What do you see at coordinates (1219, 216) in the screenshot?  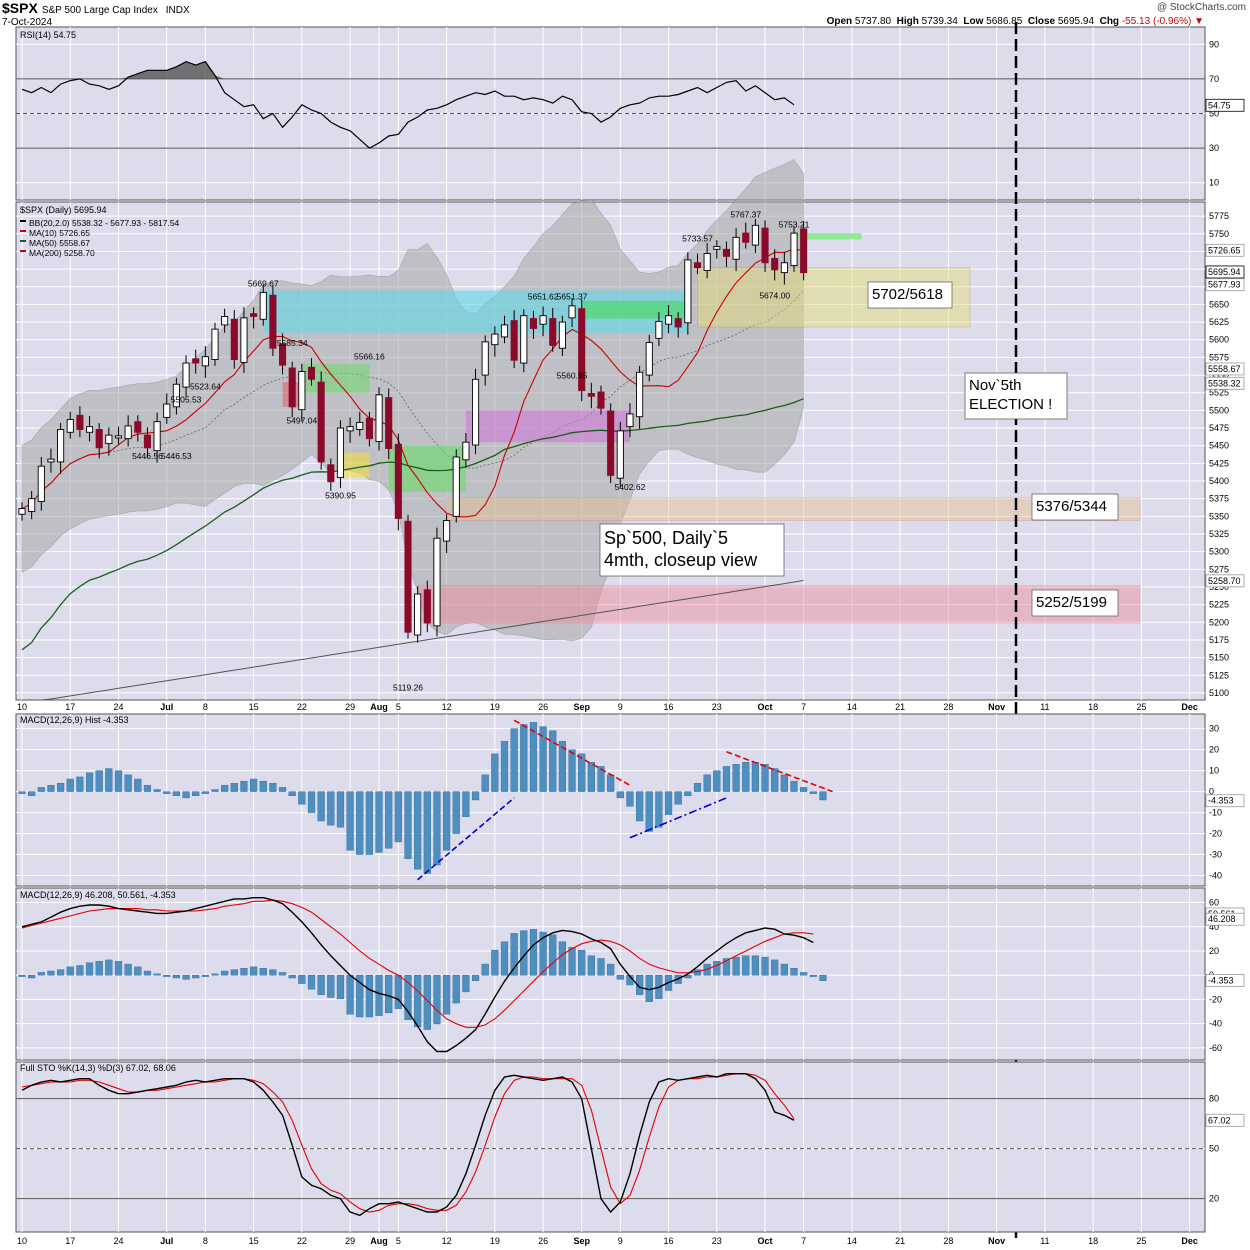 I see `price-y-tick: 5775` at bounding box center [1219, 216].